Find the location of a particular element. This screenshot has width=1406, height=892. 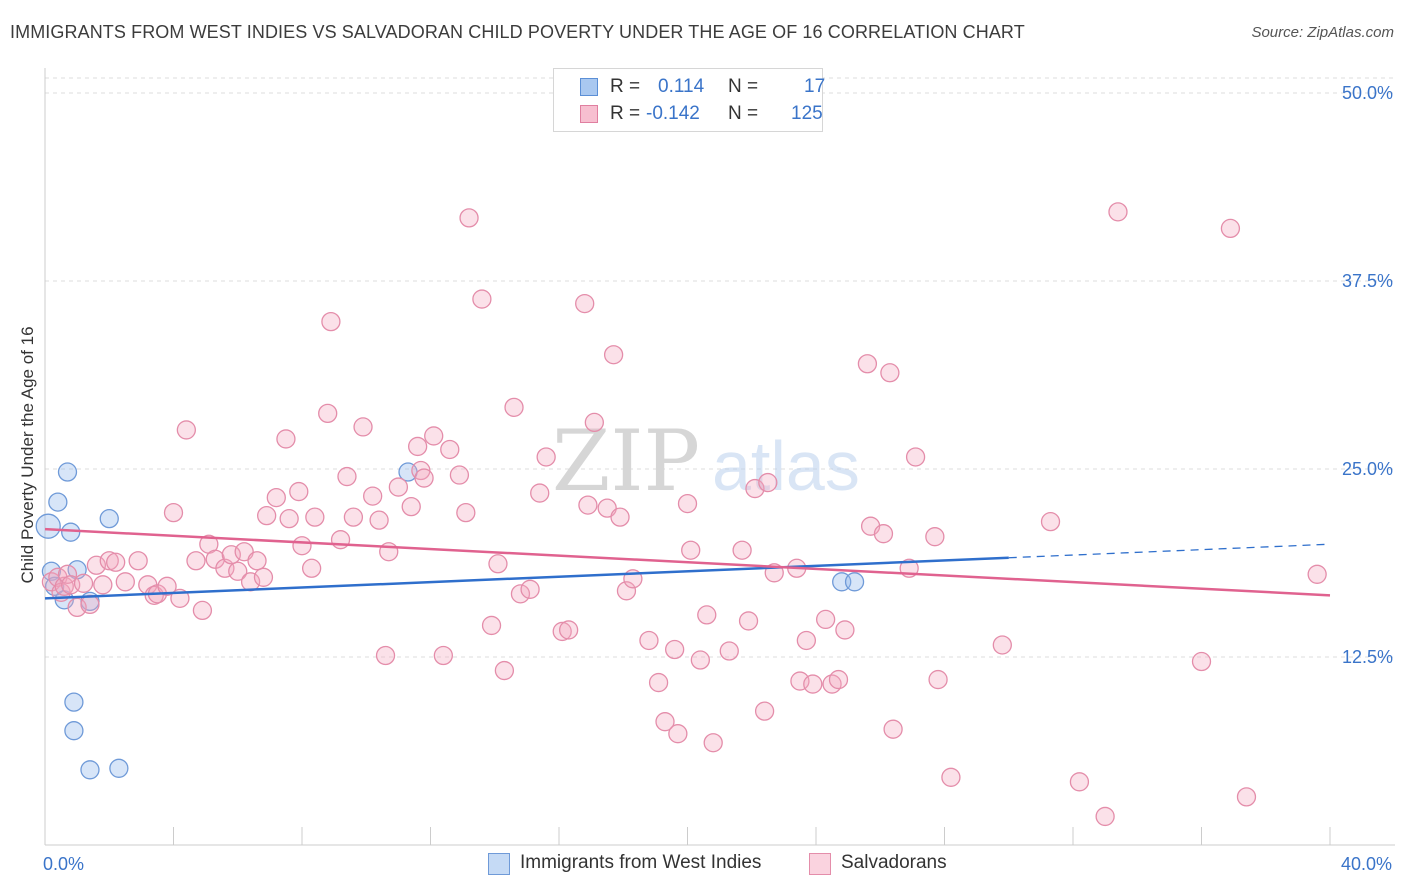

watermark-atlas: atlas is located at coordinates (786, 466).